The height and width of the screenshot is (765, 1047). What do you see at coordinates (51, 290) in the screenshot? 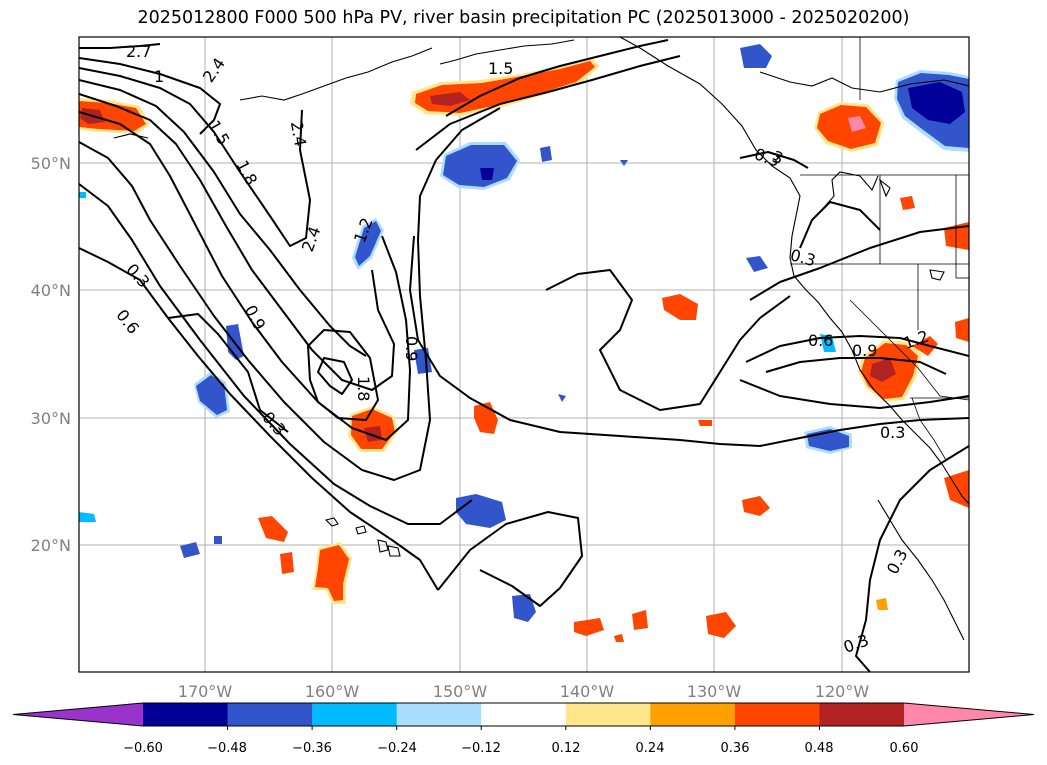
I see `lat-label: 40°N` at bounding box center [51, 290].